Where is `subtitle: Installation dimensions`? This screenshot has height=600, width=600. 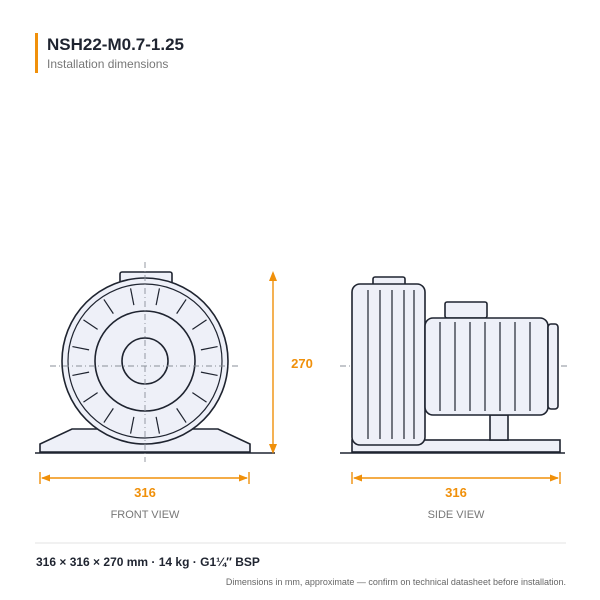 subtitle: Installation dimensions is located at coordinates (107, 64).